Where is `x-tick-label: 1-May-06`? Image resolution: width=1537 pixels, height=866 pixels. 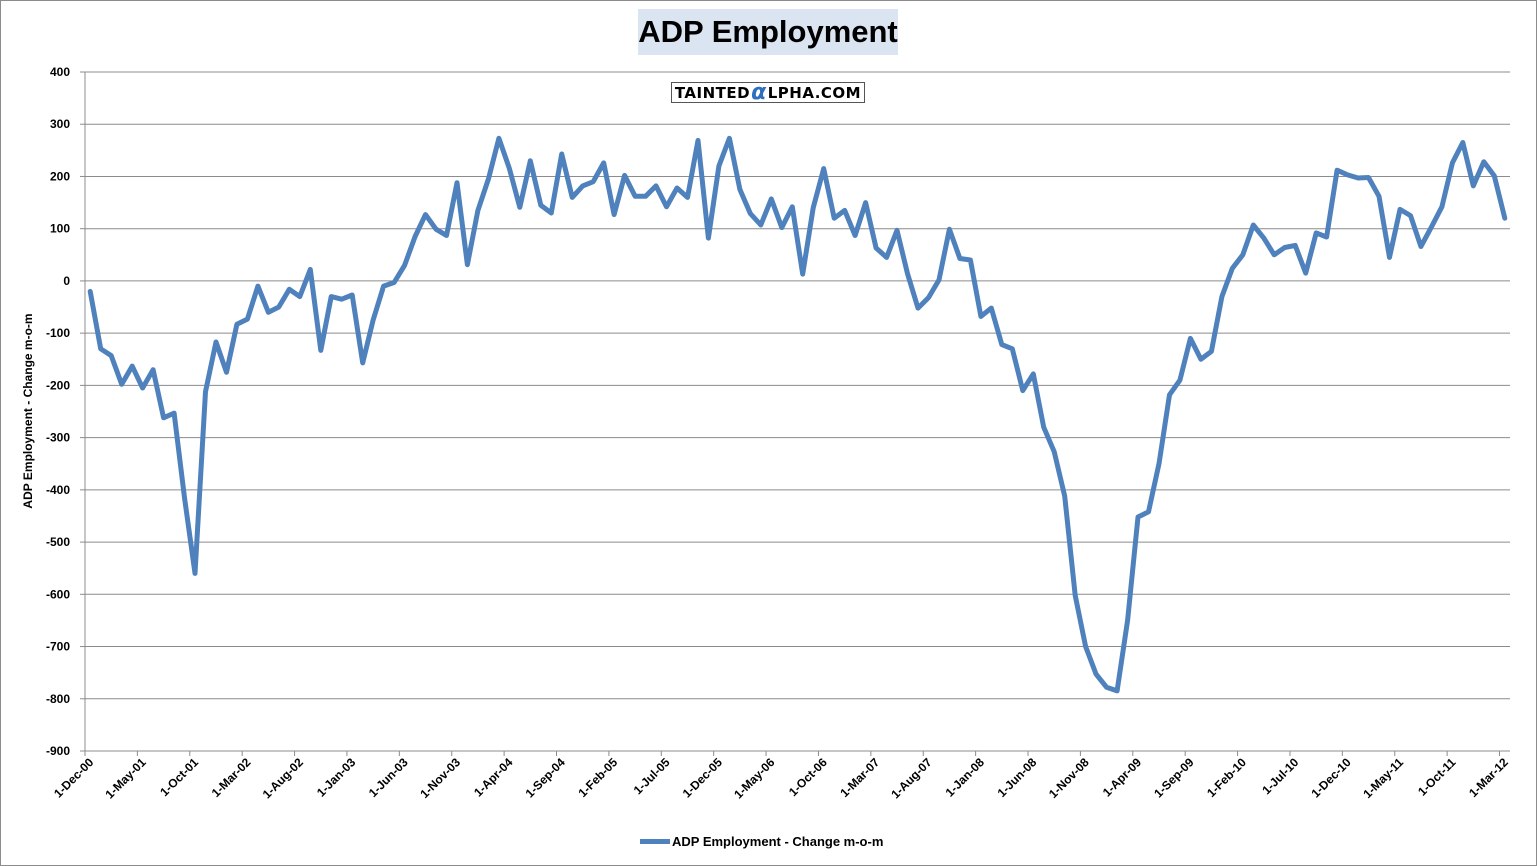 x-tick-label: 1-May-06 is located at coordinates (754, 778).